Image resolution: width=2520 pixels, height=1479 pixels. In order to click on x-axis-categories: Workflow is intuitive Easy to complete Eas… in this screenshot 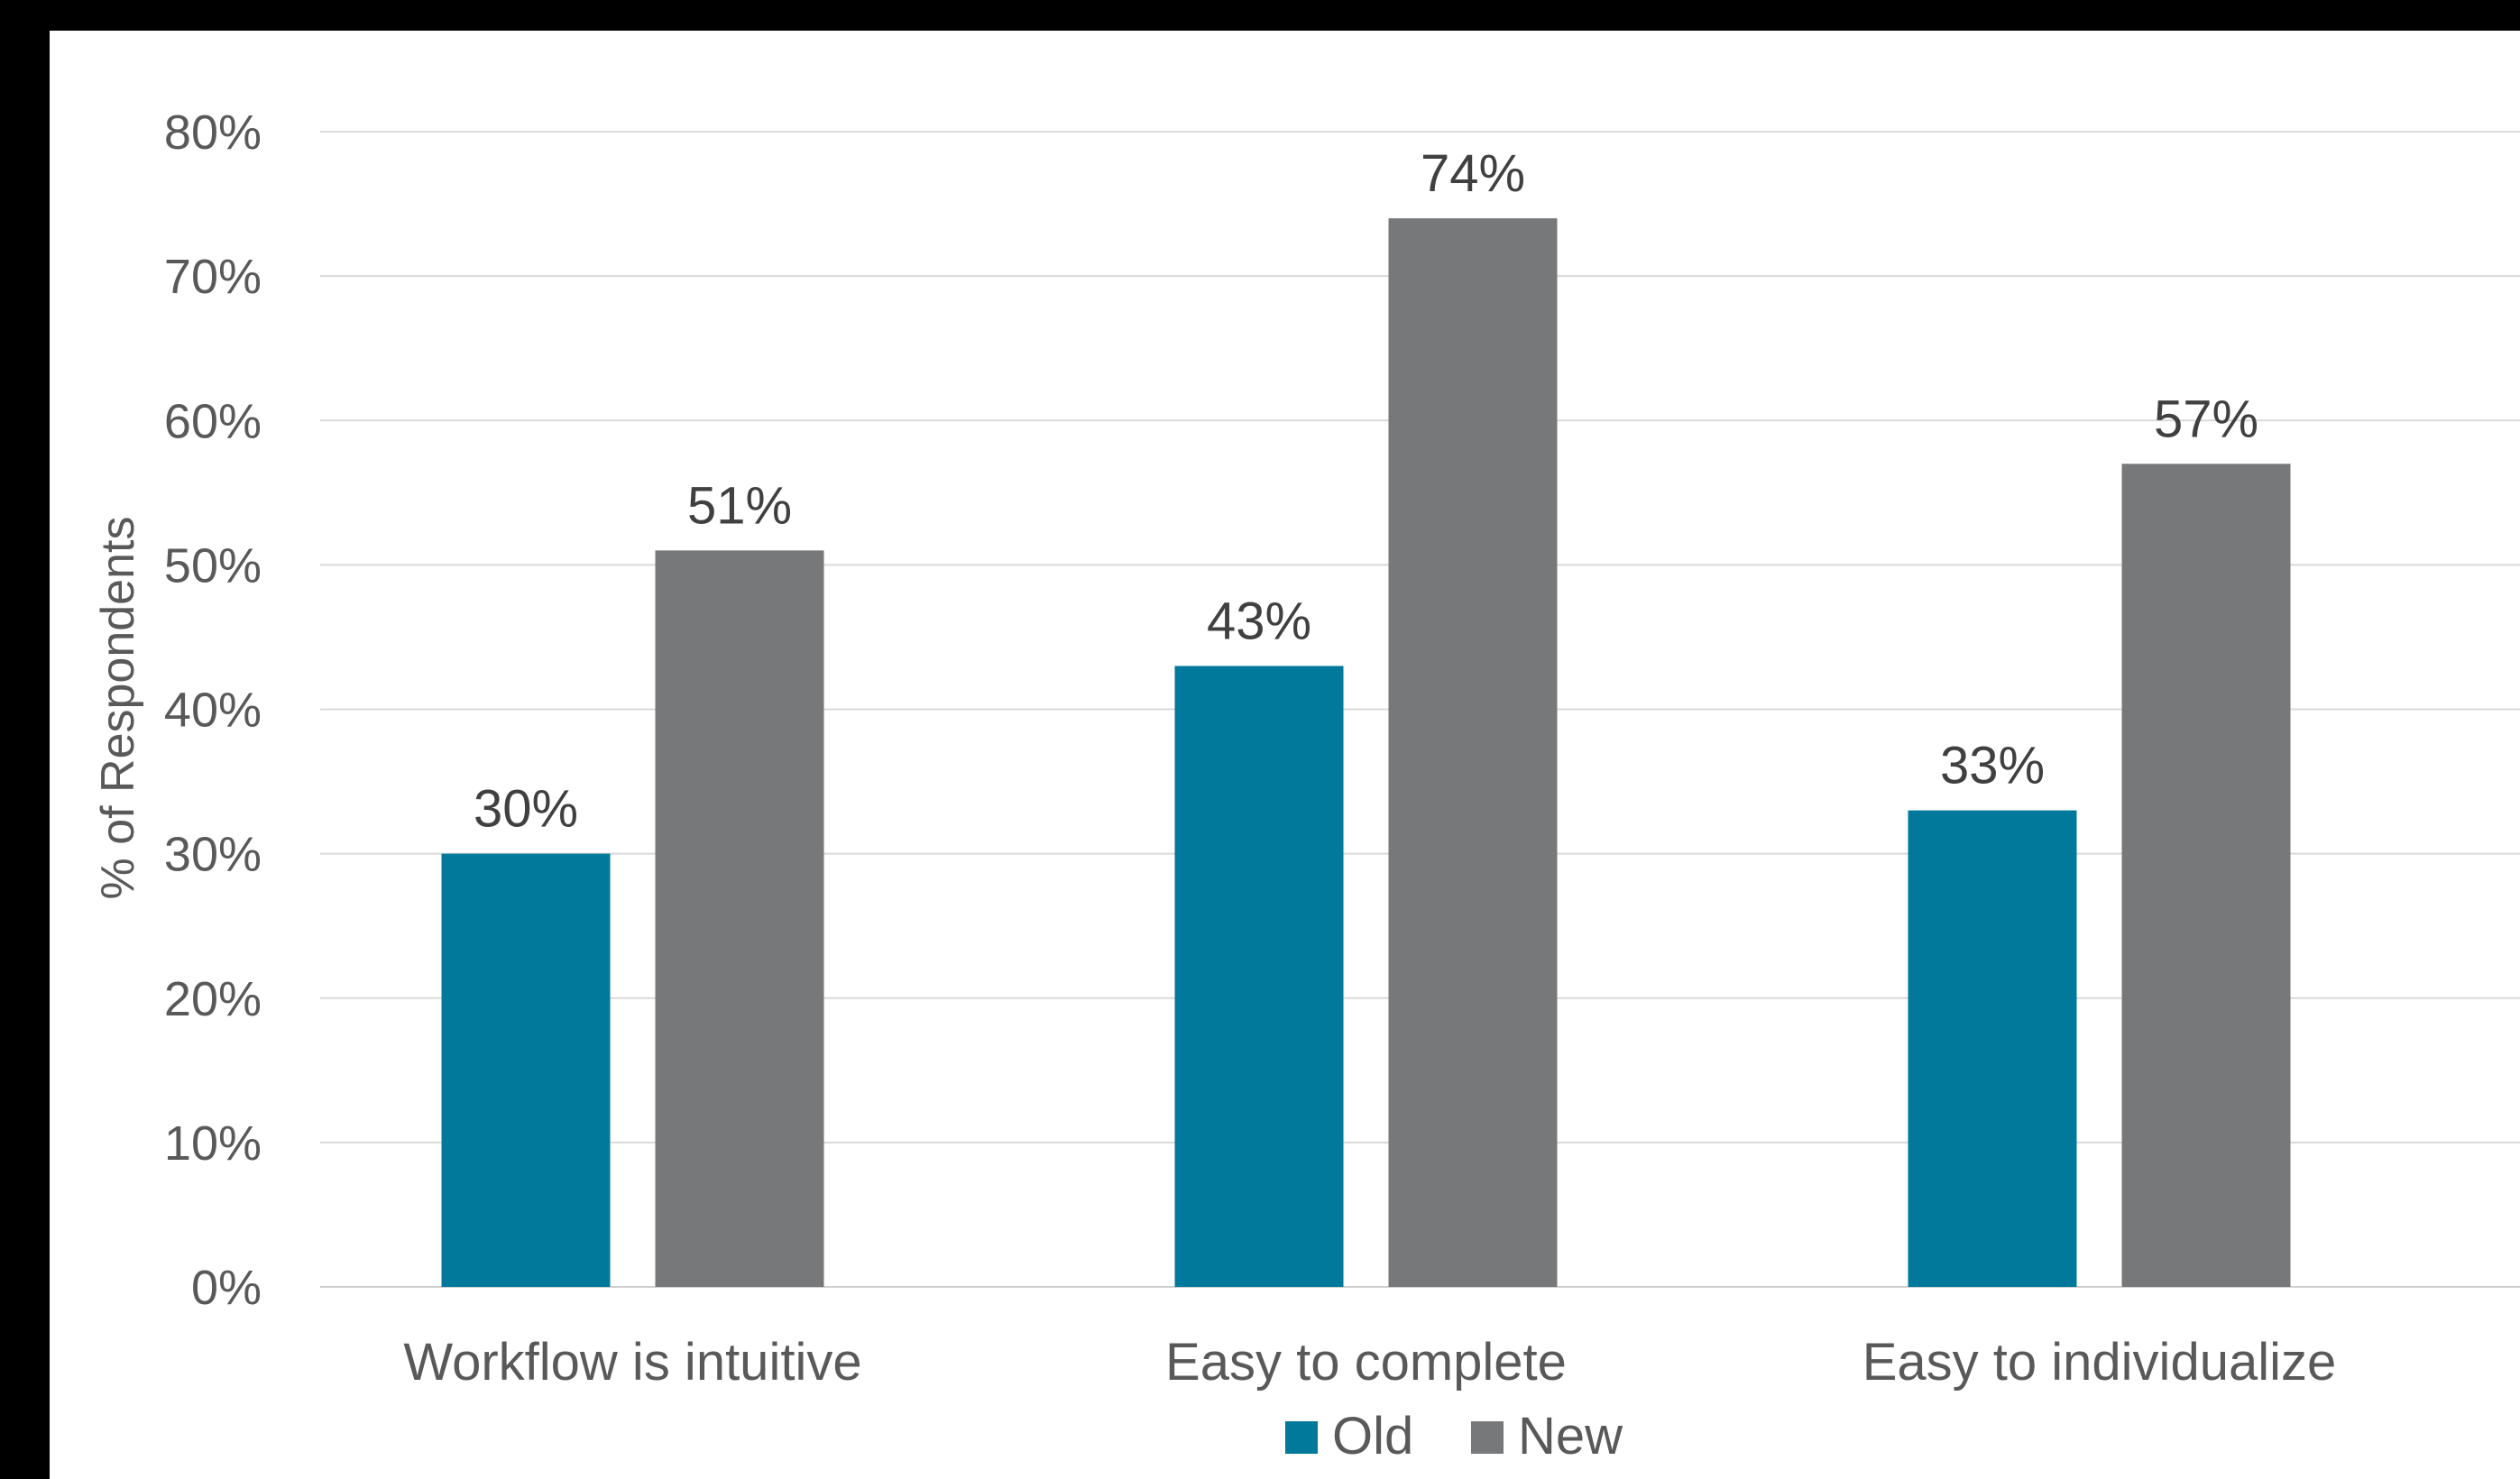, I will do `click(1369, 1362)`.